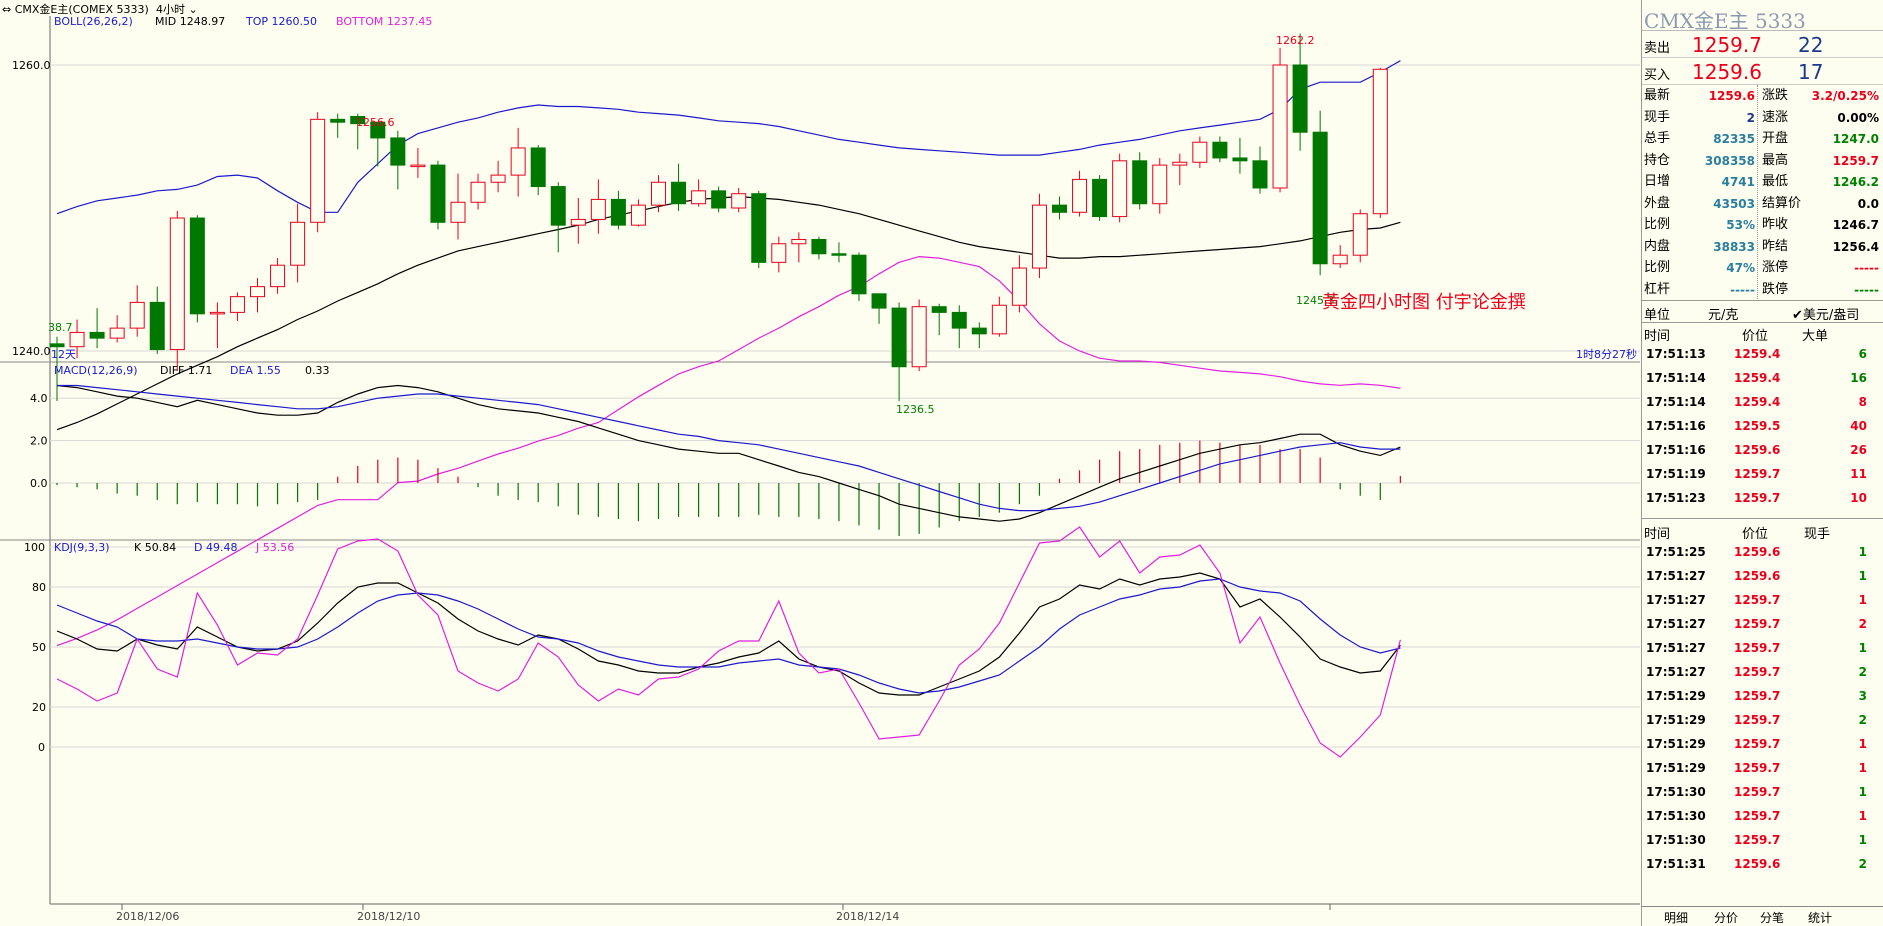  What do you see at coordinates (1738, 182) in the screenshot?
I see `stat-value: 4741` at bounding box center [1738, 182].